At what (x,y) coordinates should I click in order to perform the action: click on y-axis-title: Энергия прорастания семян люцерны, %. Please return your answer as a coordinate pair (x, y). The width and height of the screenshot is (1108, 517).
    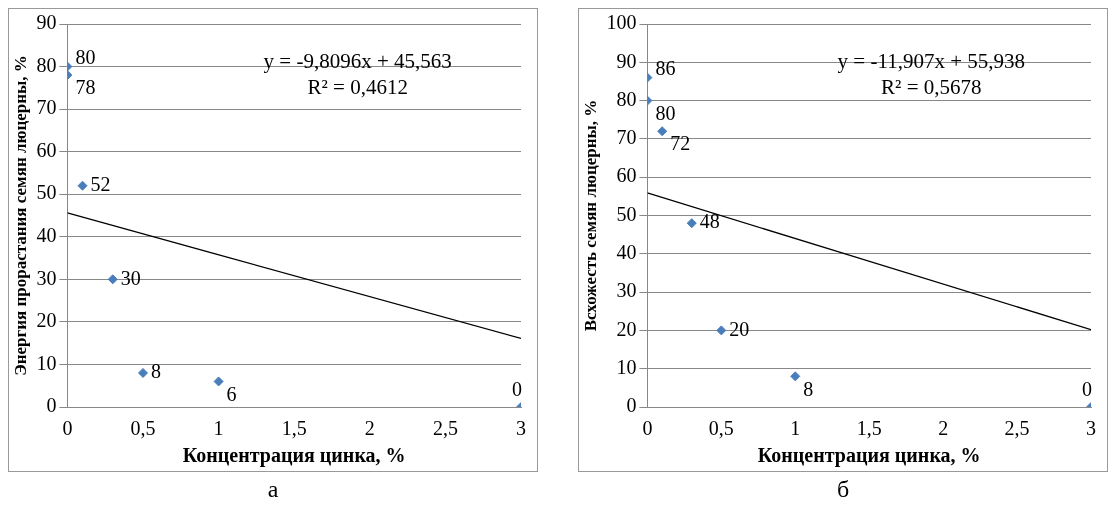
    Looking at the image, I should click on (20, 215).